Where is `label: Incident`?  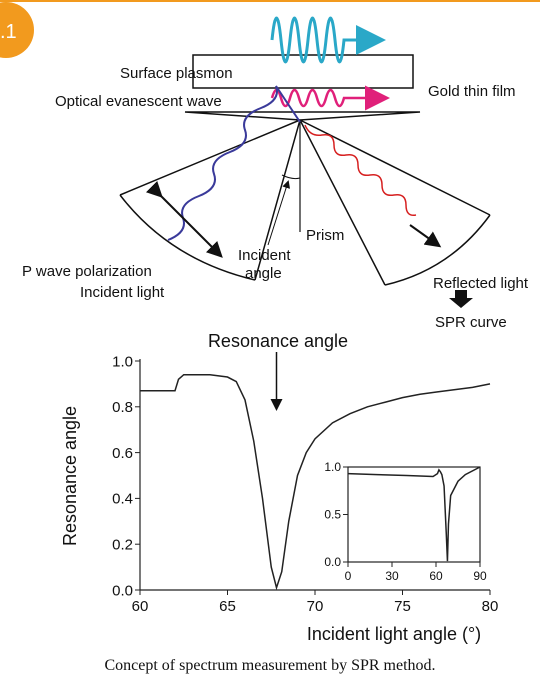
label: Incident is located at coordinates (264, 255).